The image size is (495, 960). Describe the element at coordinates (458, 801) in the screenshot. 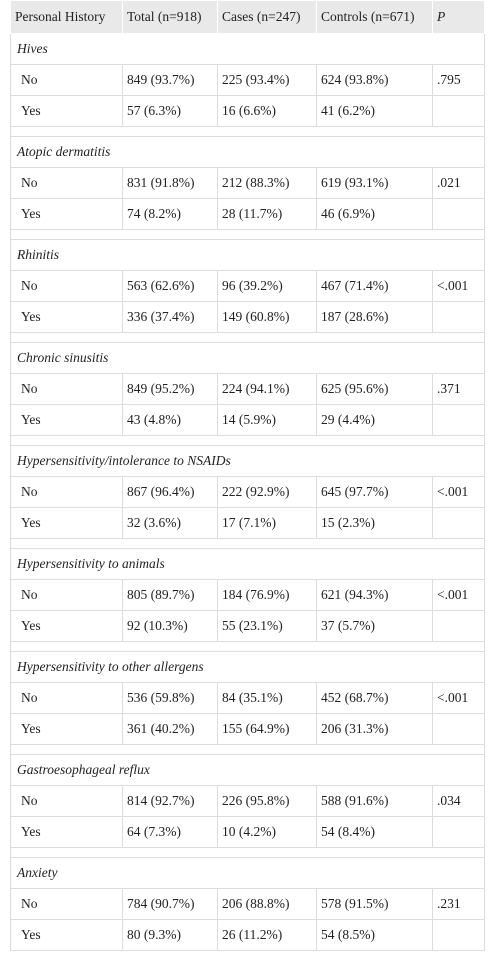

I see `p-value: .034` at that location.